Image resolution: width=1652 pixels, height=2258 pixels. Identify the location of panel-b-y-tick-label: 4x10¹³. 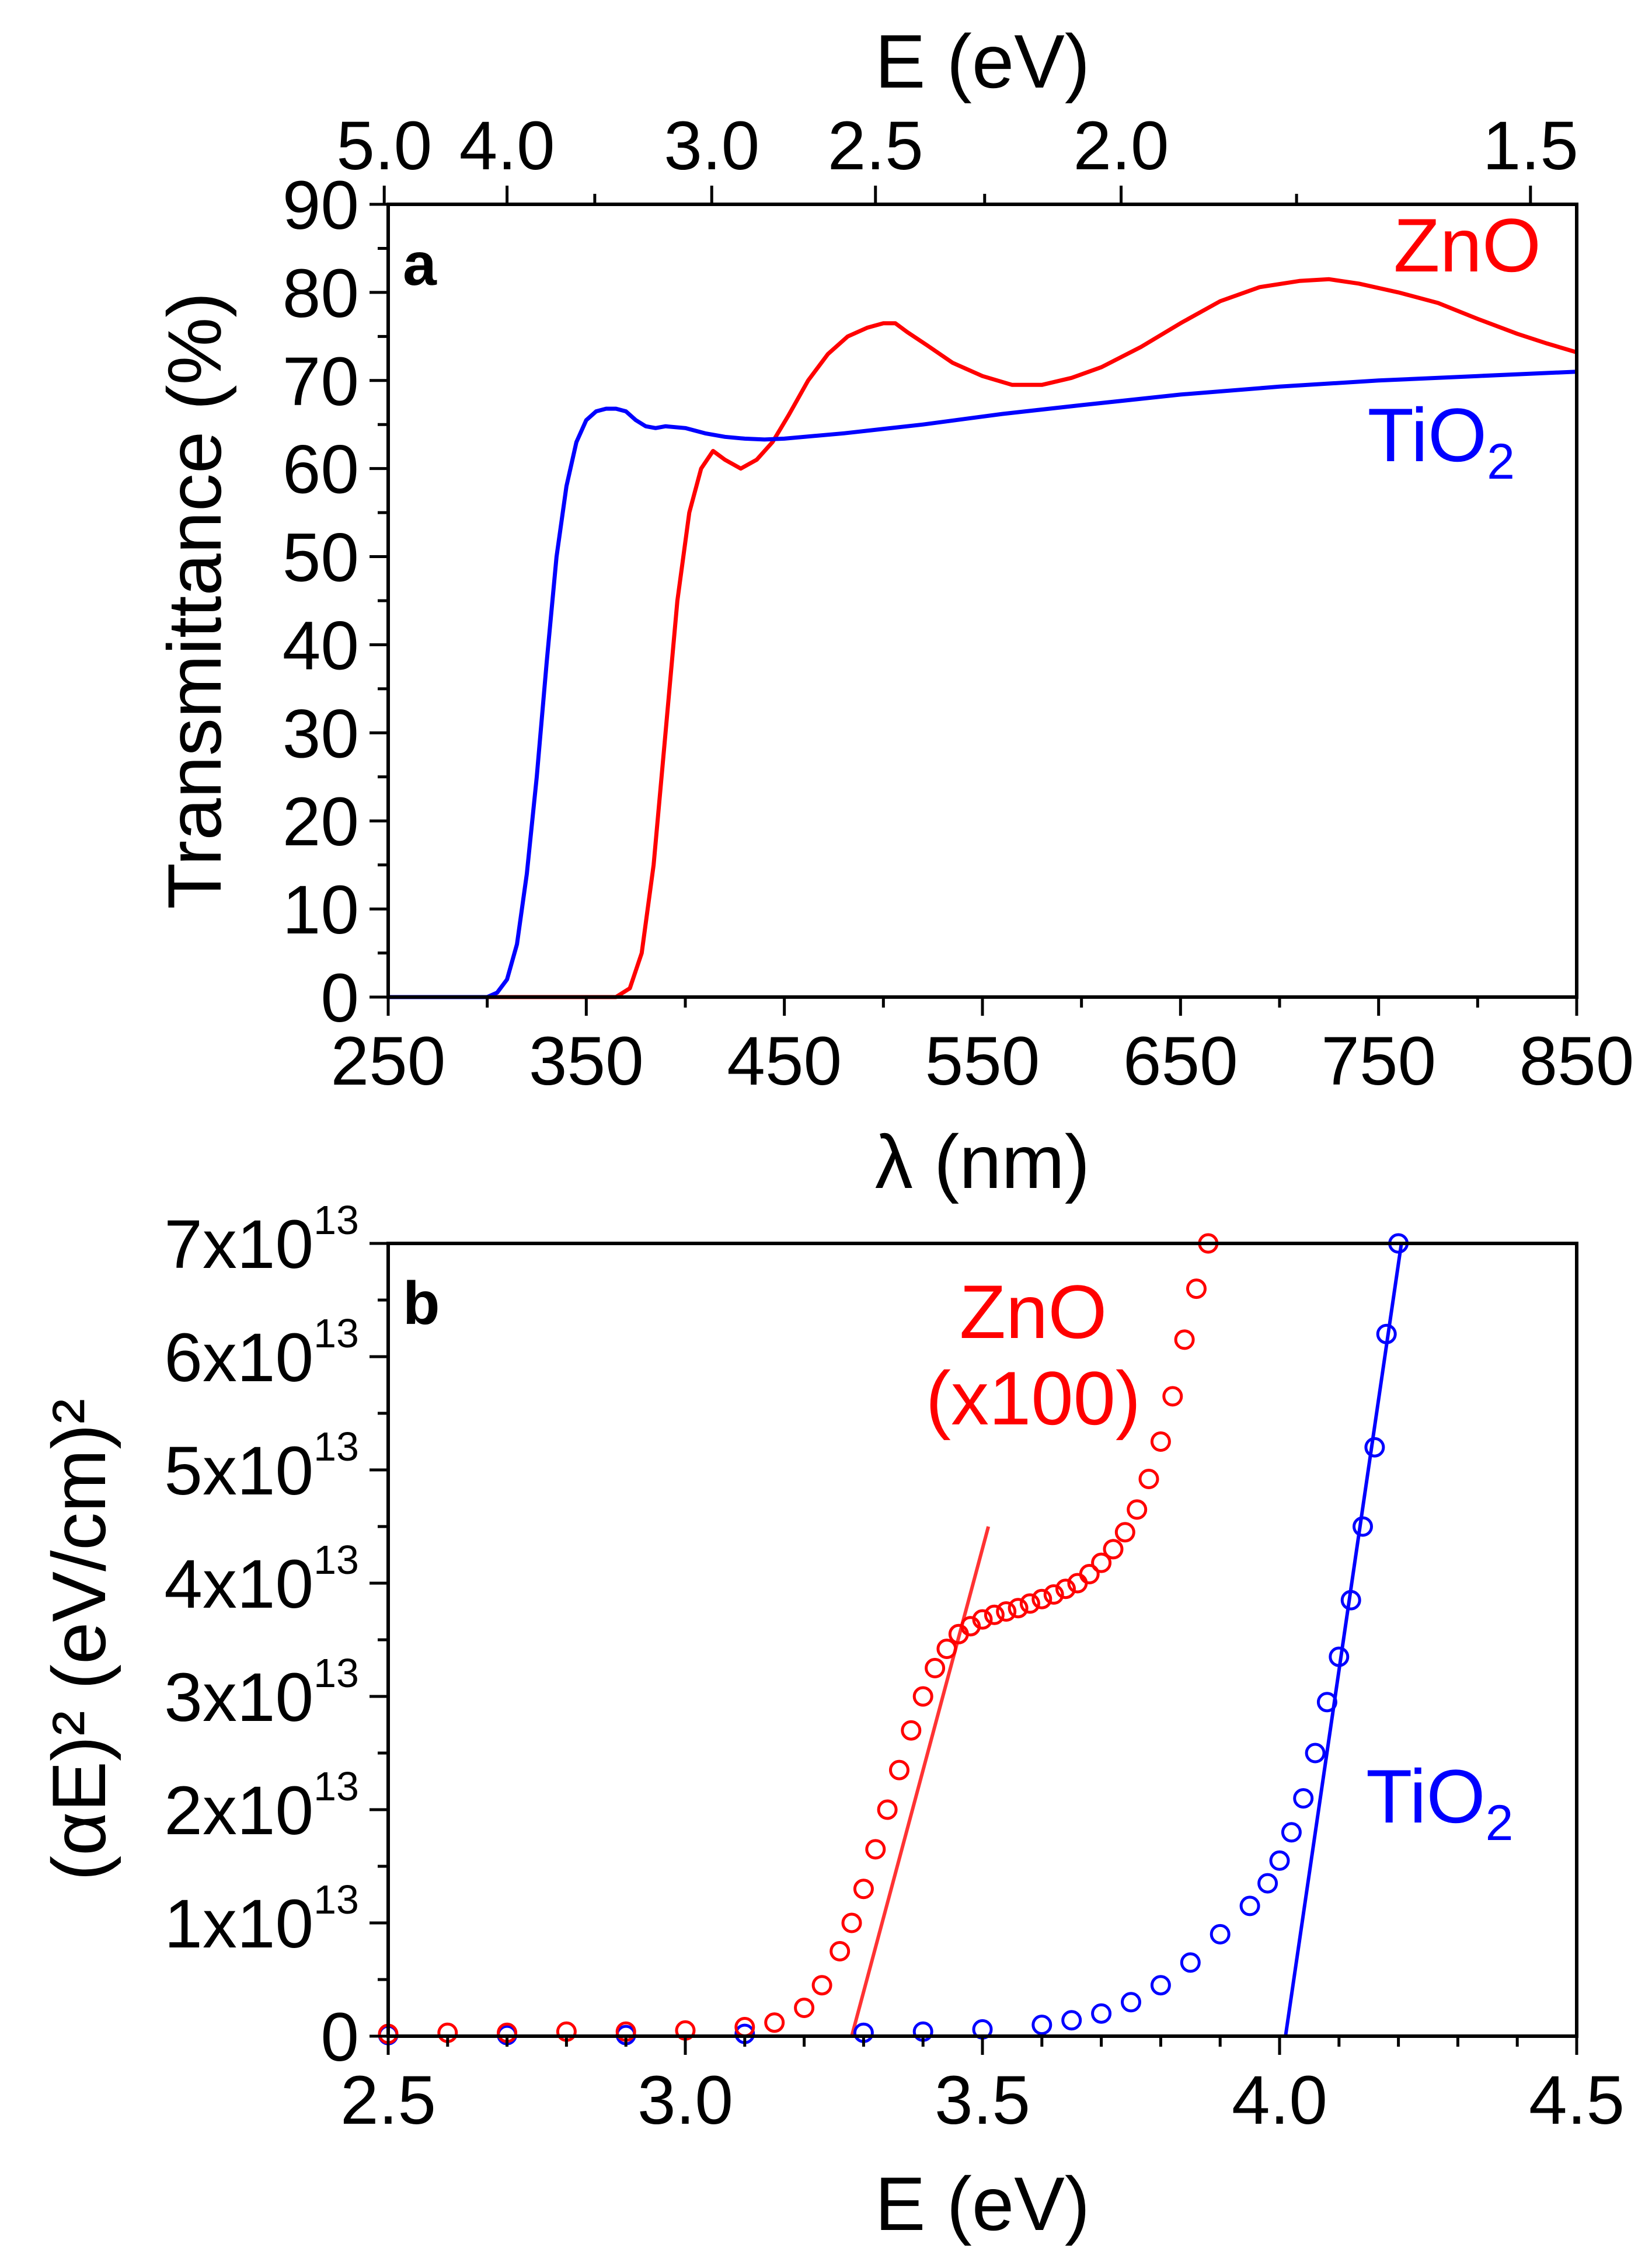
(261, 1580).